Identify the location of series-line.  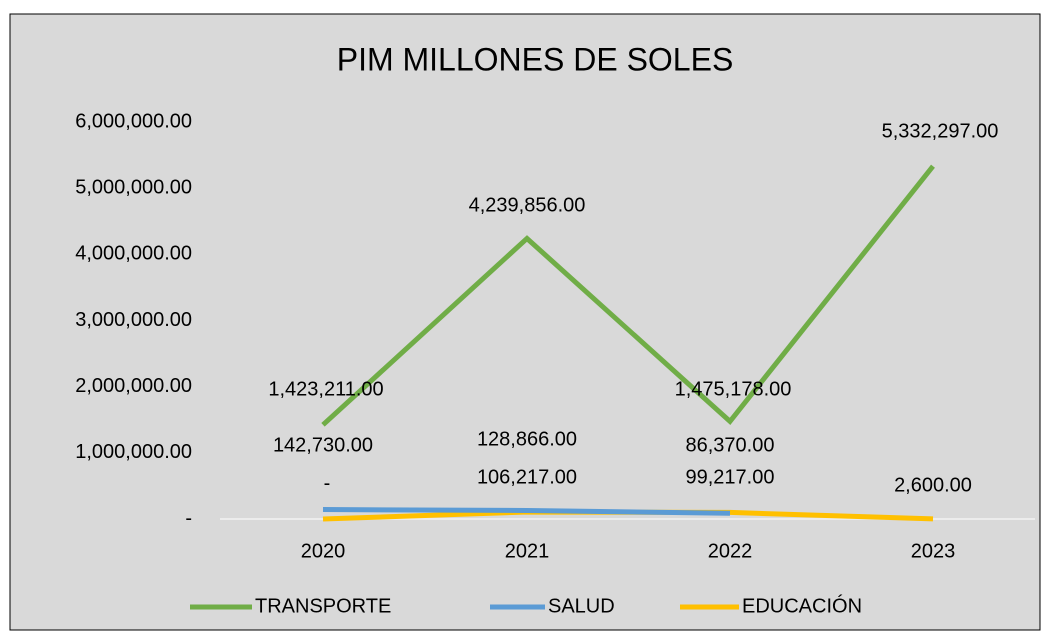
(526, 511).